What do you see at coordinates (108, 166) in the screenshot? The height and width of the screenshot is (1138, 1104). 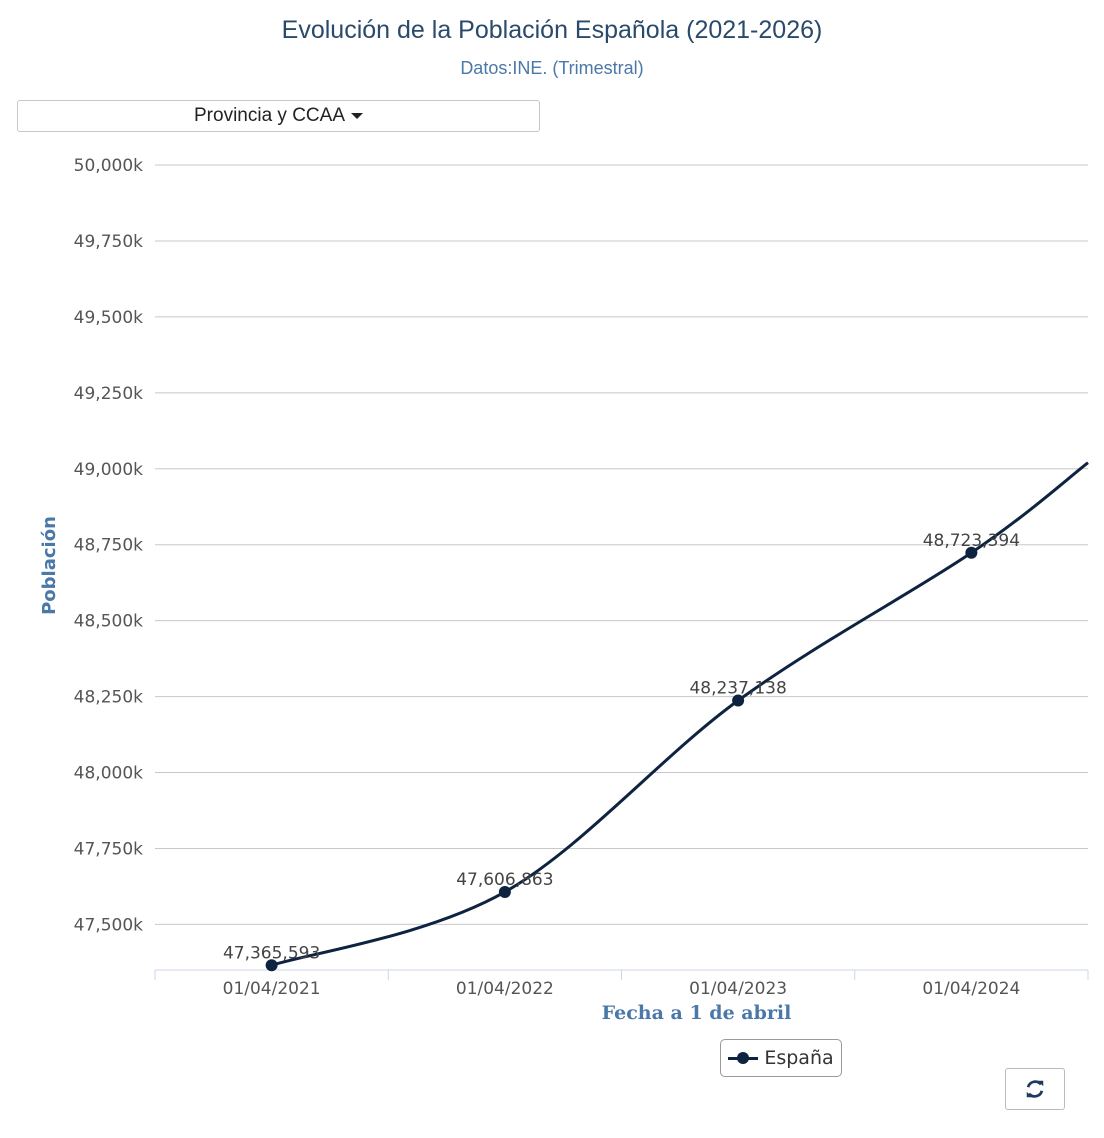 I see `y-tick-label: 50,000k` at bounding box center [108, 166].